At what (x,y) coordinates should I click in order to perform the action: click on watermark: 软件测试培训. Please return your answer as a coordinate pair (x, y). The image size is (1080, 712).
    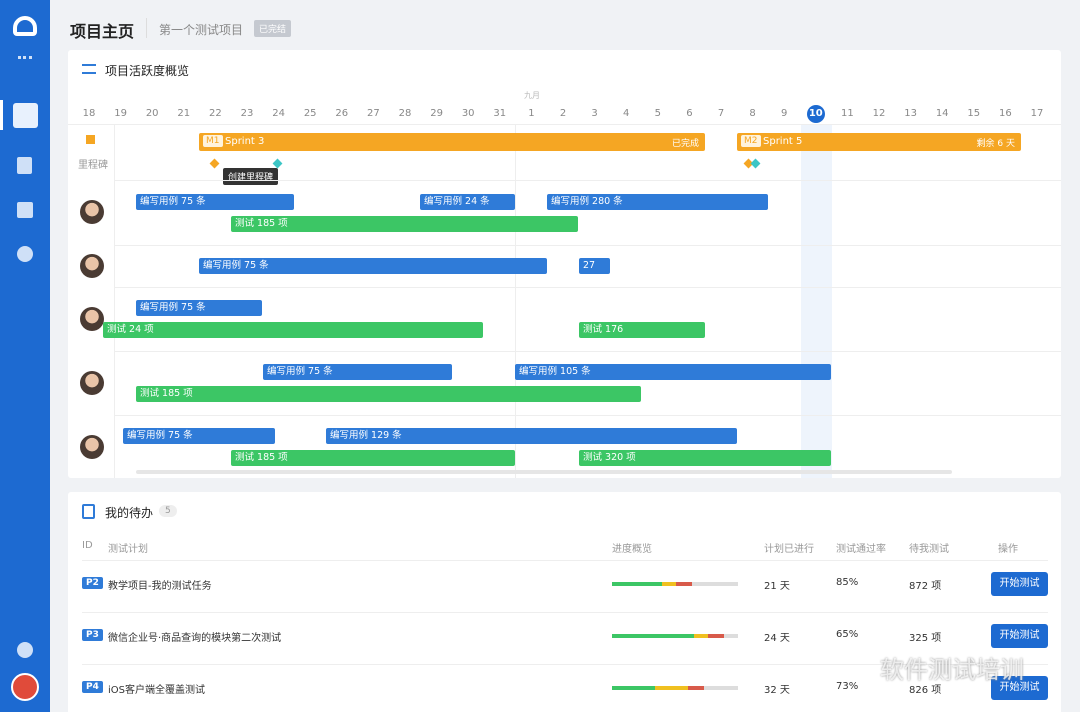
    Looking at the image, I should click on (952, 670).